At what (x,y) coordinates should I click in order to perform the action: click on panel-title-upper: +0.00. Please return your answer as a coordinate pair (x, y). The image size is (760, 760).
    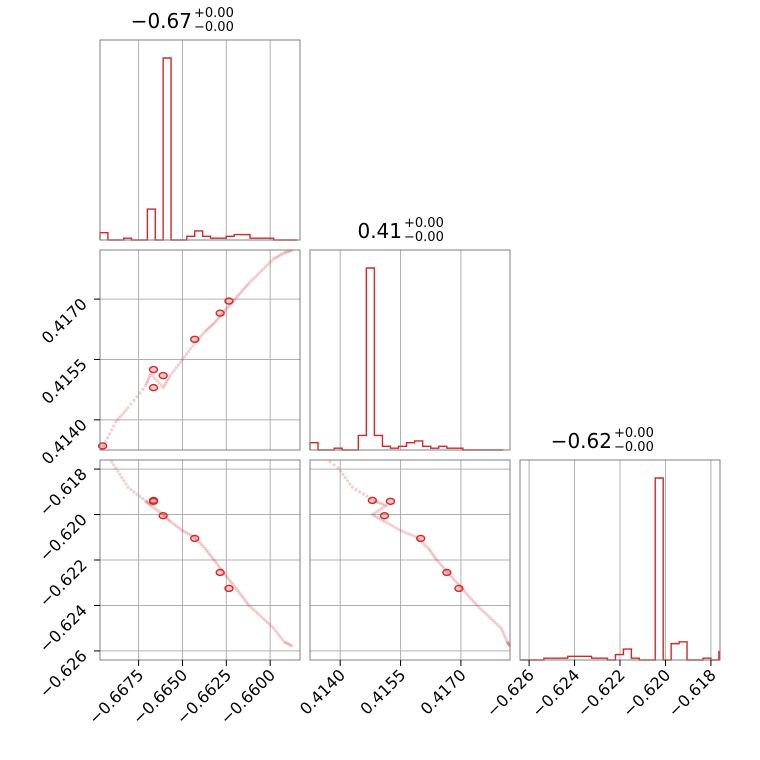
    Looking at the image, I should click on (214, 13).